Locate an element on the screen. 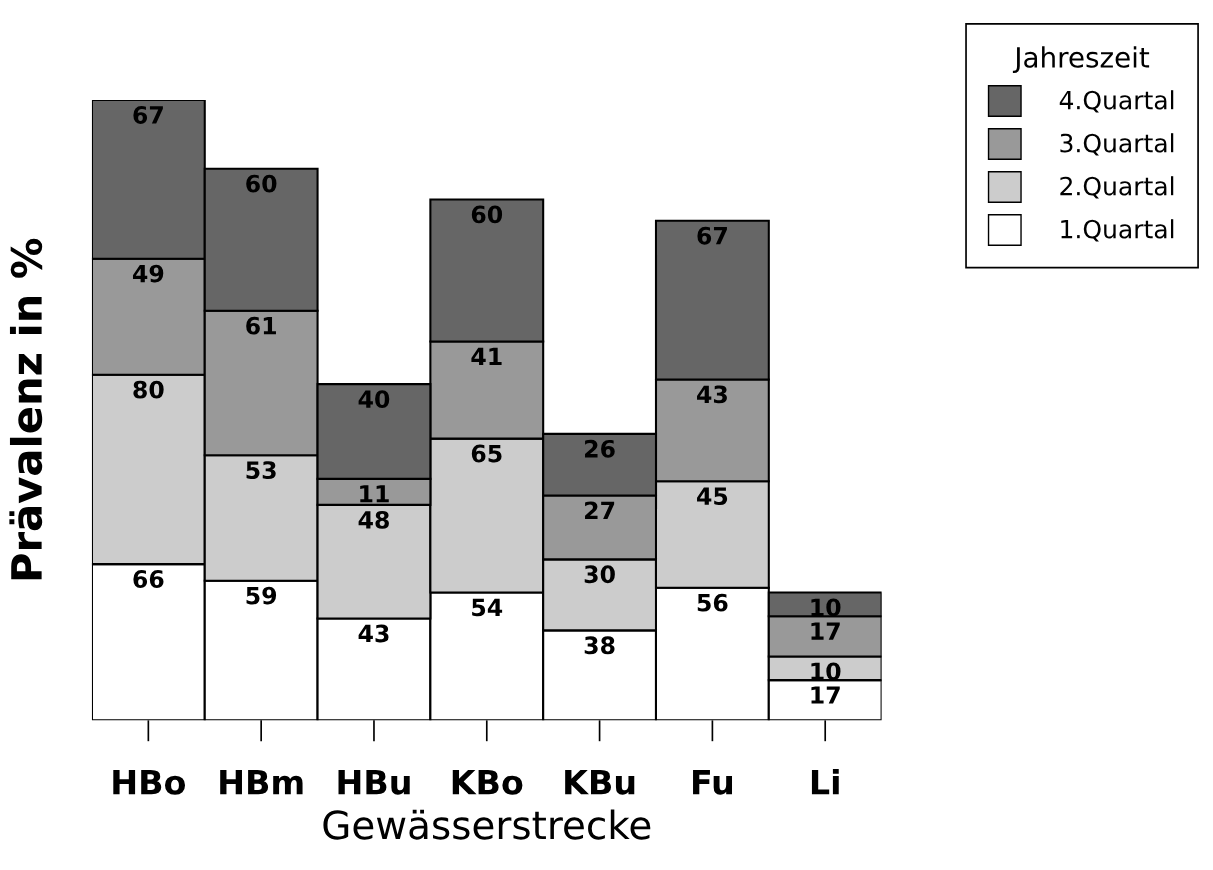 Image resolution: width=1213 pixels, height=870 pixels. data-label: 30 is located at coordinates (599, 574).